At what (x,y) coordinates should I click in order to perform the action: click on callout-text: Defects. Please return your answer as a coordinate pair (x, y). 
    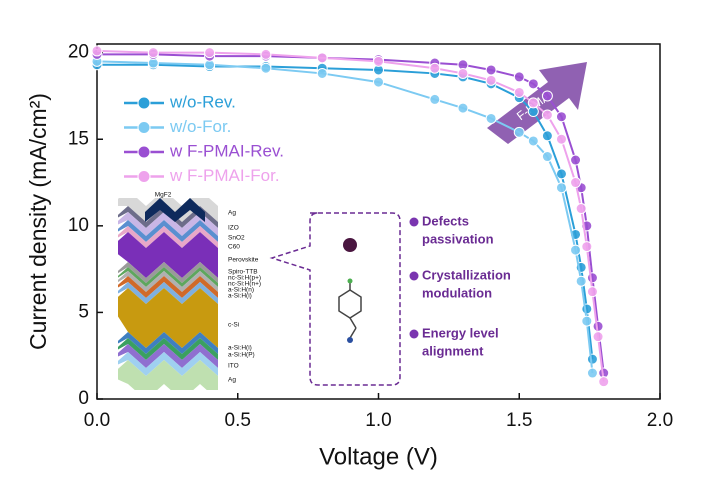
    Looking at the image, I should click on (445, 220).